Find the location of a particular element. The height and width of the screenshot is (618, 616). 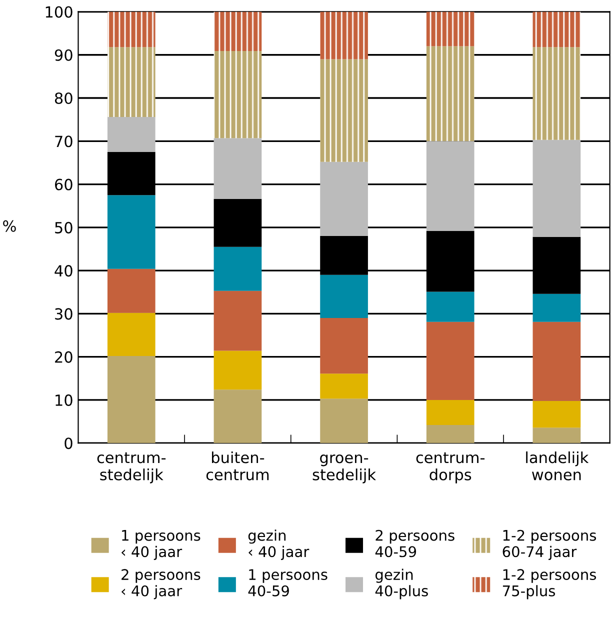

y-tick-label: 30 is located at coordinates (63, 314).